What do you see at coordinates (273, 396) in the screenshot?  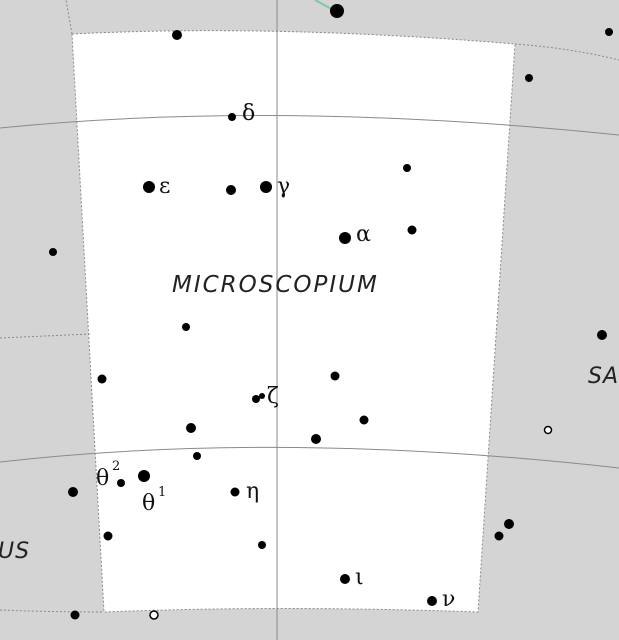 I see `label-zeta: ζ` at bounding box center [273, 396].